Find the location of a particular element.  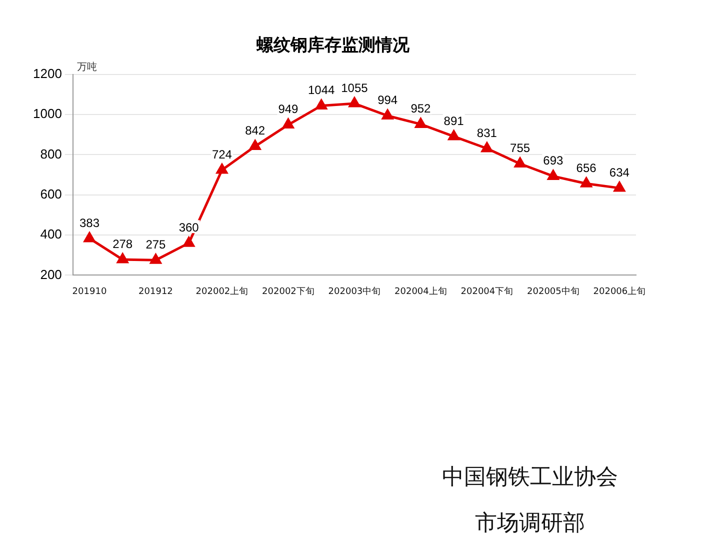

text: 中国钢铁工业协会 is located at coordinates (530, 478).